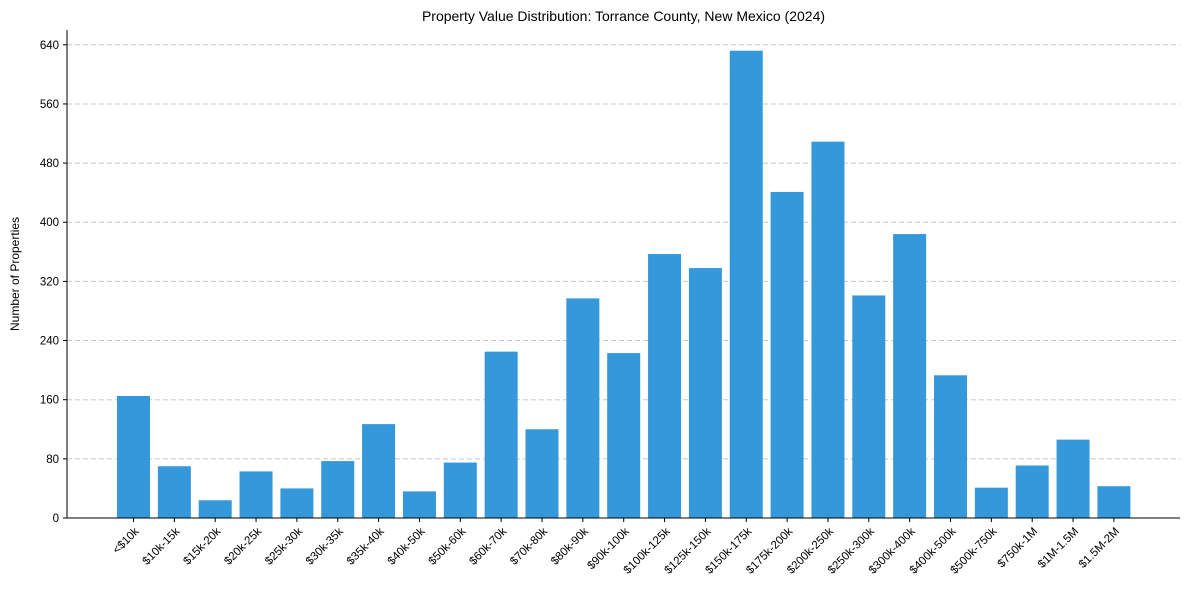 Image resolution: width=1189 pixels, height=590 pixels. What do you see at coordinates (52, 460) in the screenshot?
I see `y-tick-label: 80` at bounding box center [52, 460].